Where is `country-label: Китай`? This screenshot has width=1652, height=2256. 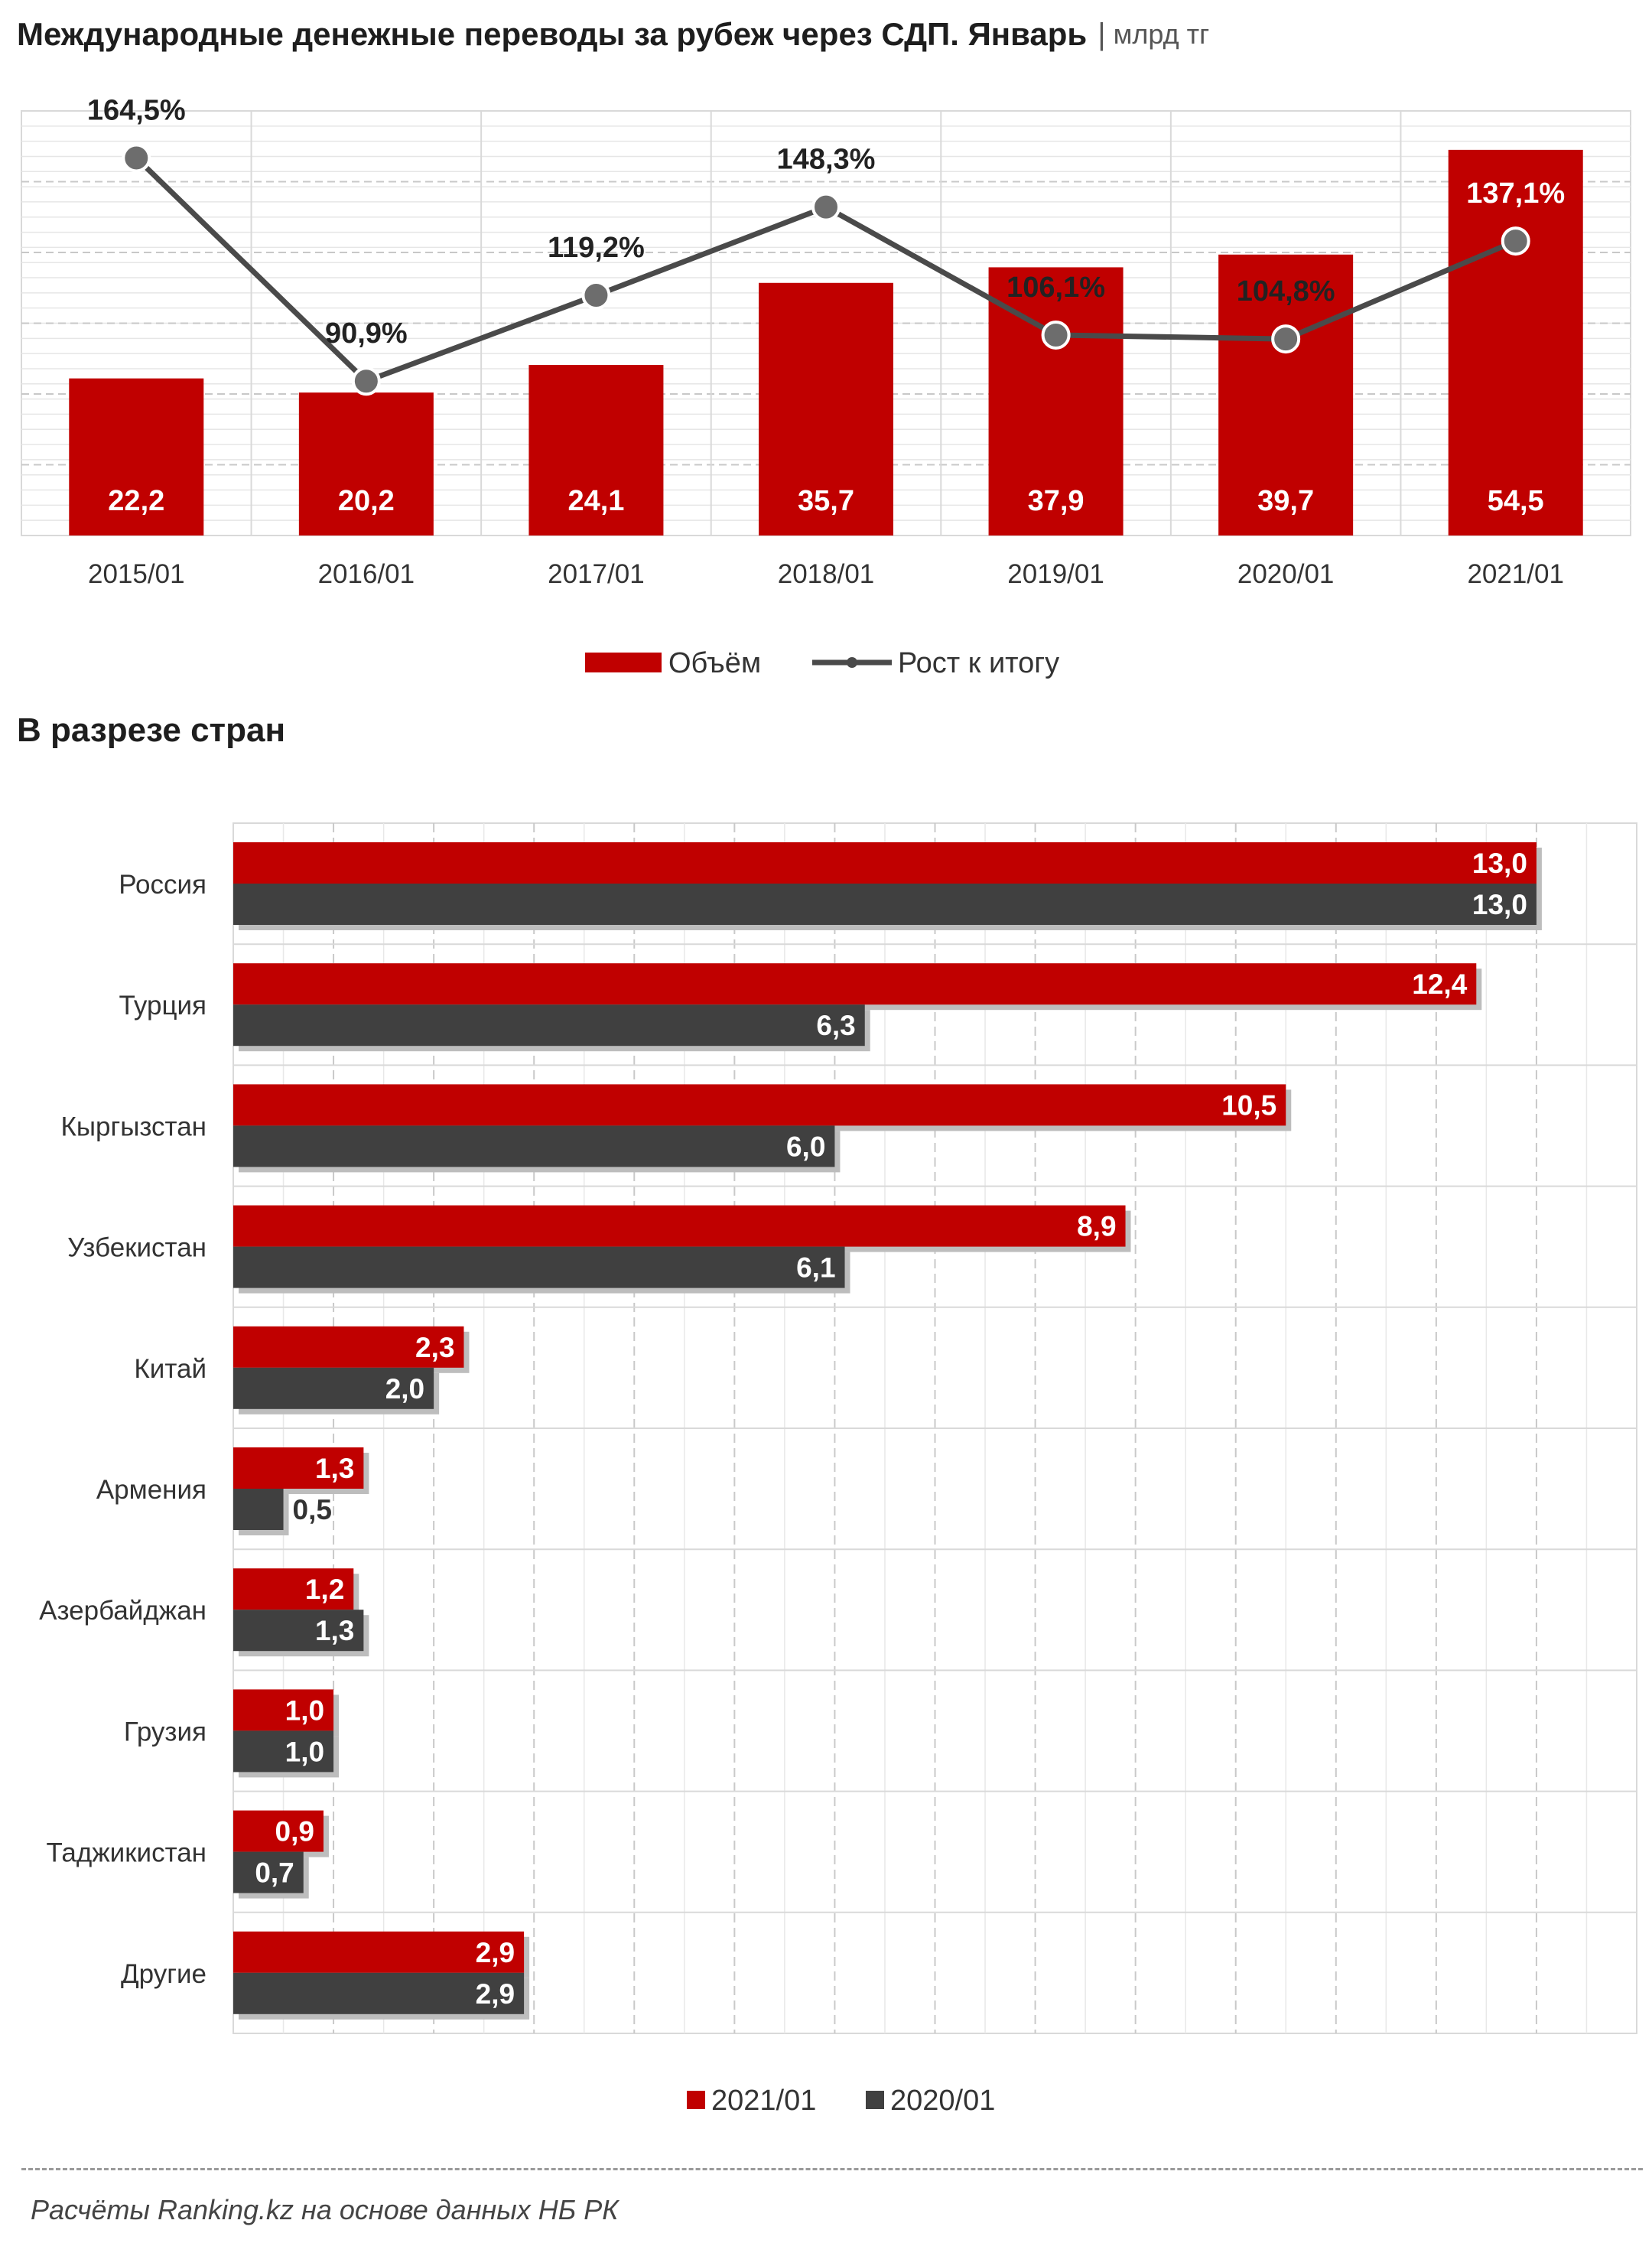 country-label: Китай is located at coordinates (170, 1369).